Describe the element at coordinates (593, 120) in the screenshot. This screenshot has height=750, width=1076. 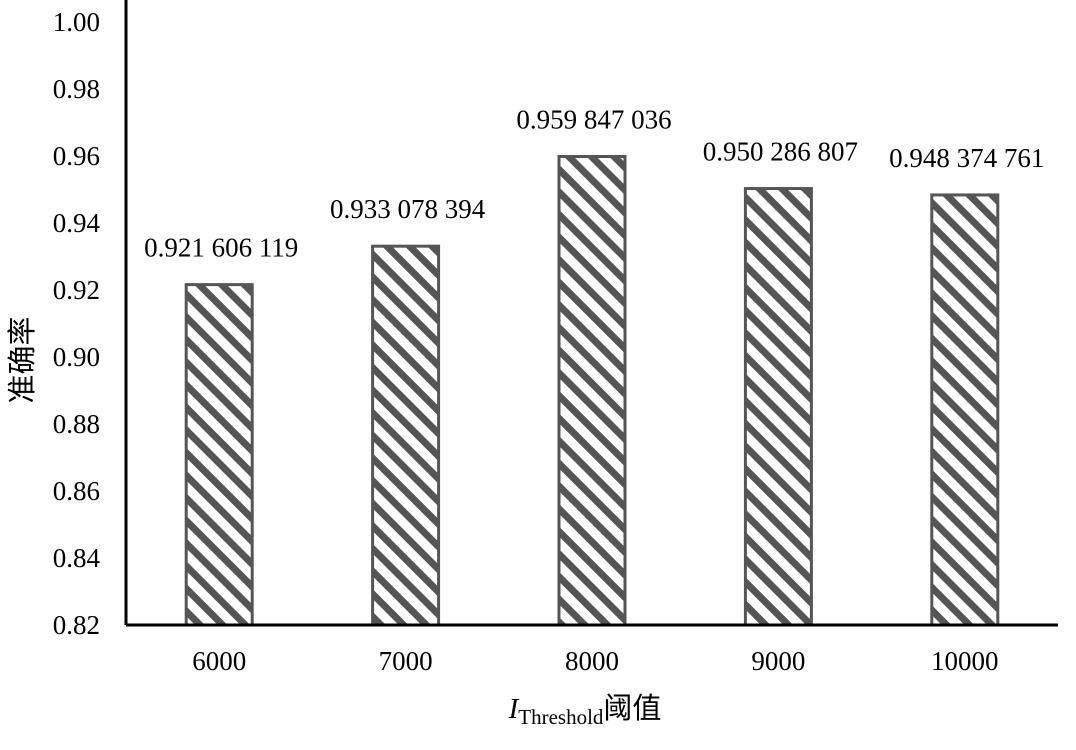
I see `data-label-8000: 0.959 847 036` at that location.